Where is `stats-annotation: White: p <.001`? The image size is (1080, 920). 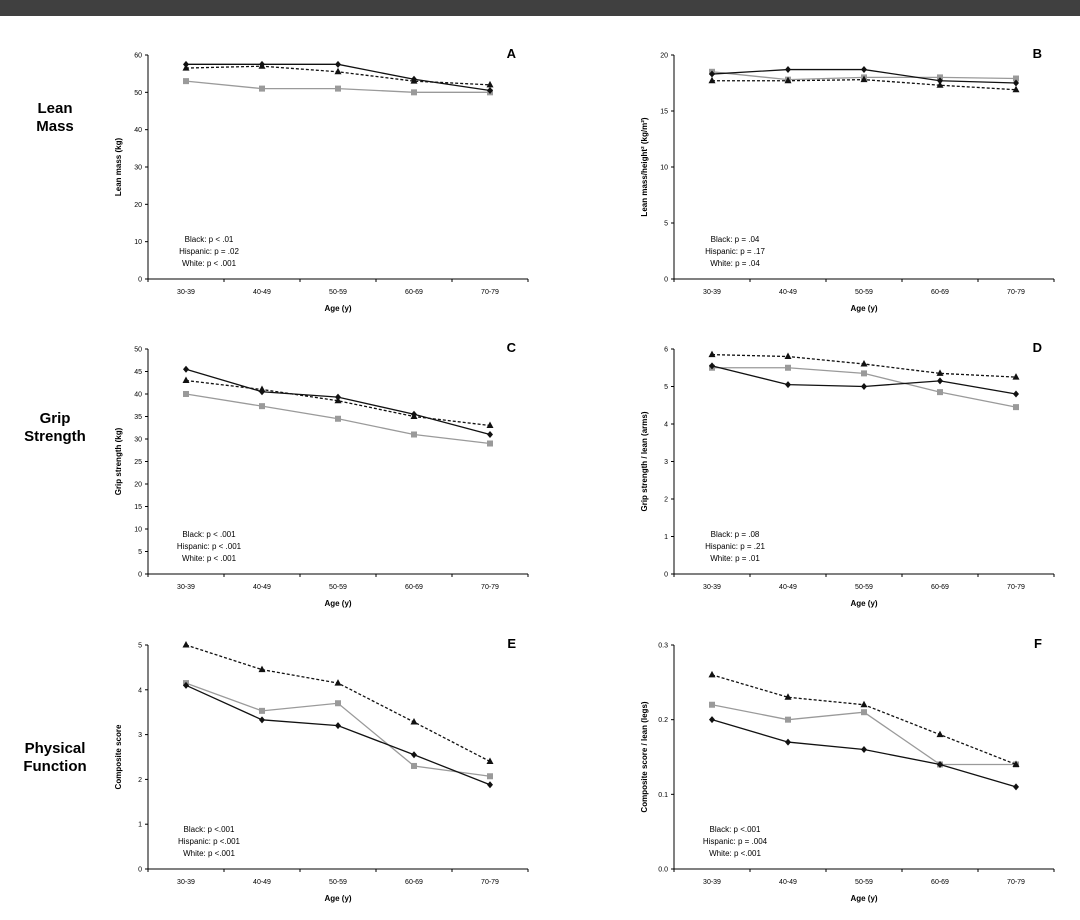
stats-annotation: White: p <.001 is located at coordinates (209, 853).